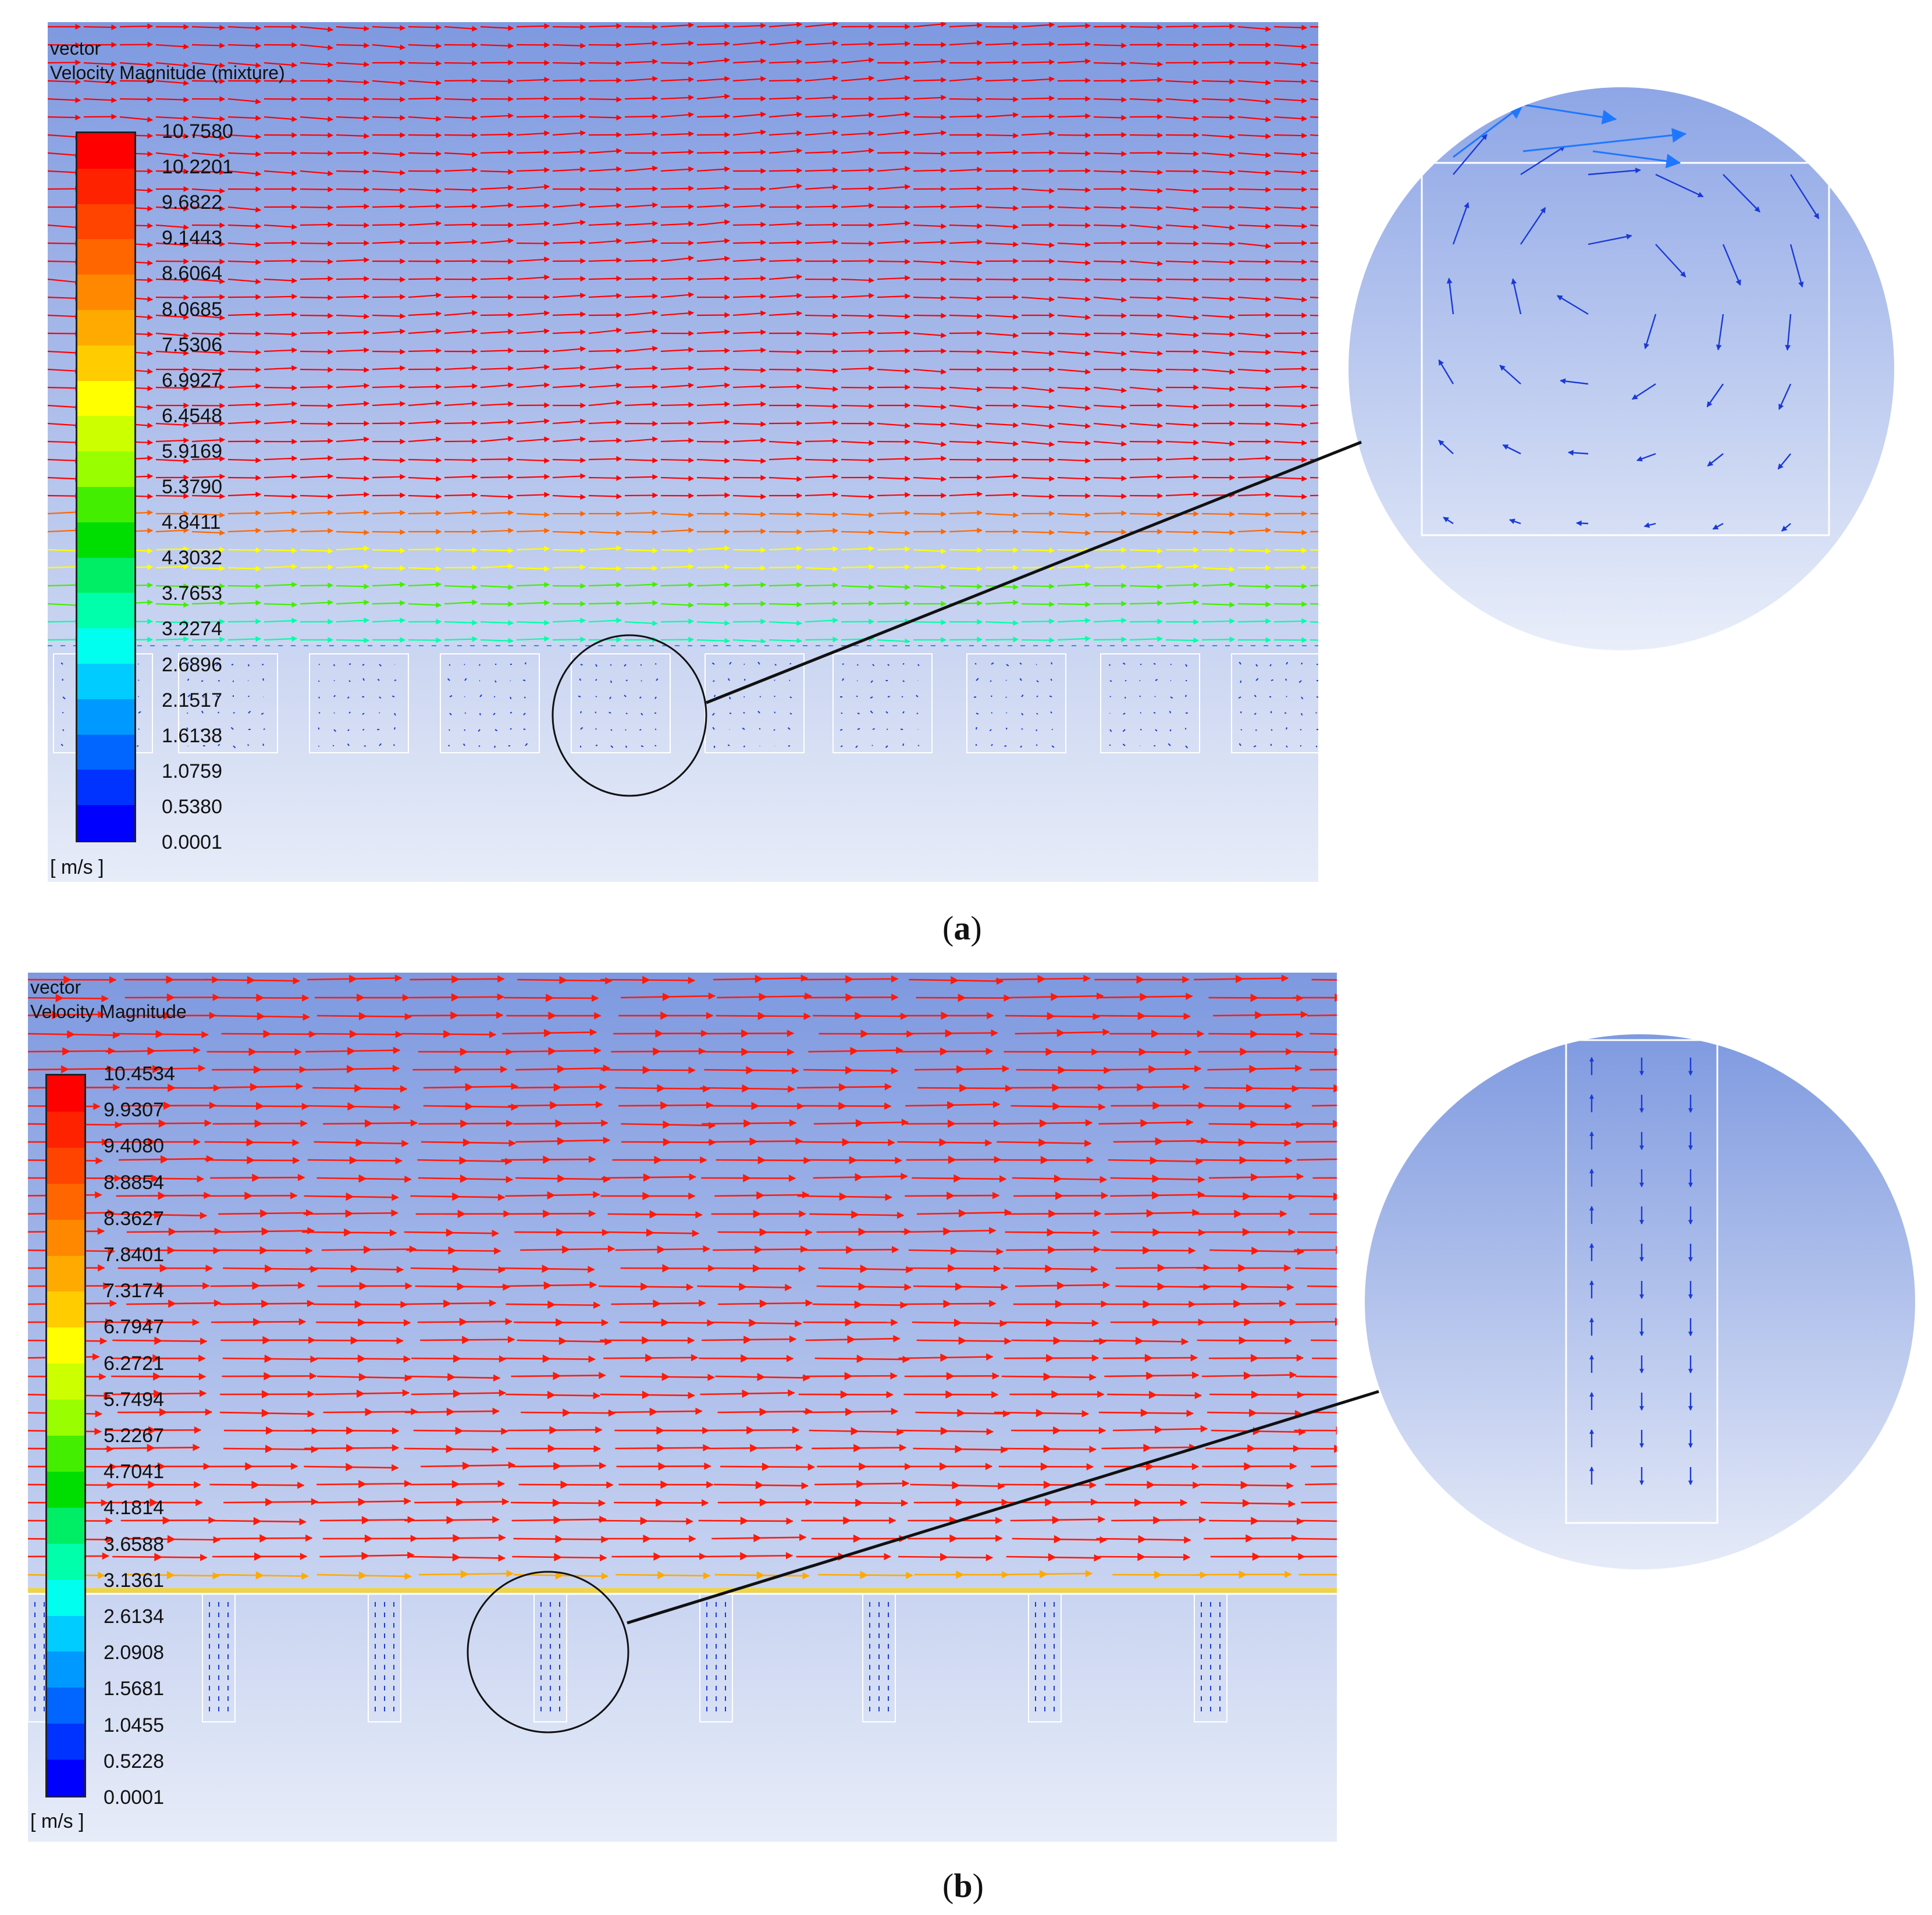 The image size is (1932, 1915). I want to click on colorbar-tick-label: 4.7041, so click(134, 1472).